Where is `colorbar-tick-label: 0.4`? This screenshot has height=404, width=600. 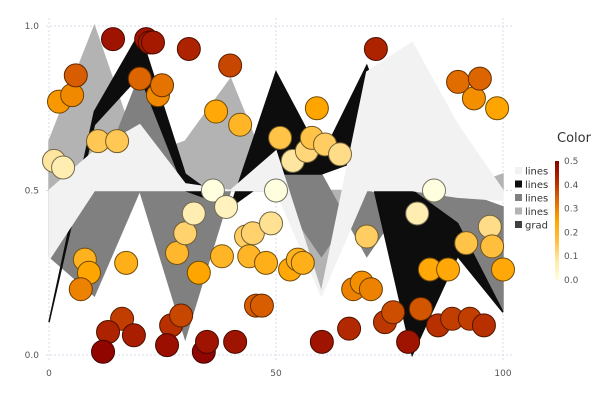
colorbar-tick-label: 0.4 is located at coordinates (571, 186).